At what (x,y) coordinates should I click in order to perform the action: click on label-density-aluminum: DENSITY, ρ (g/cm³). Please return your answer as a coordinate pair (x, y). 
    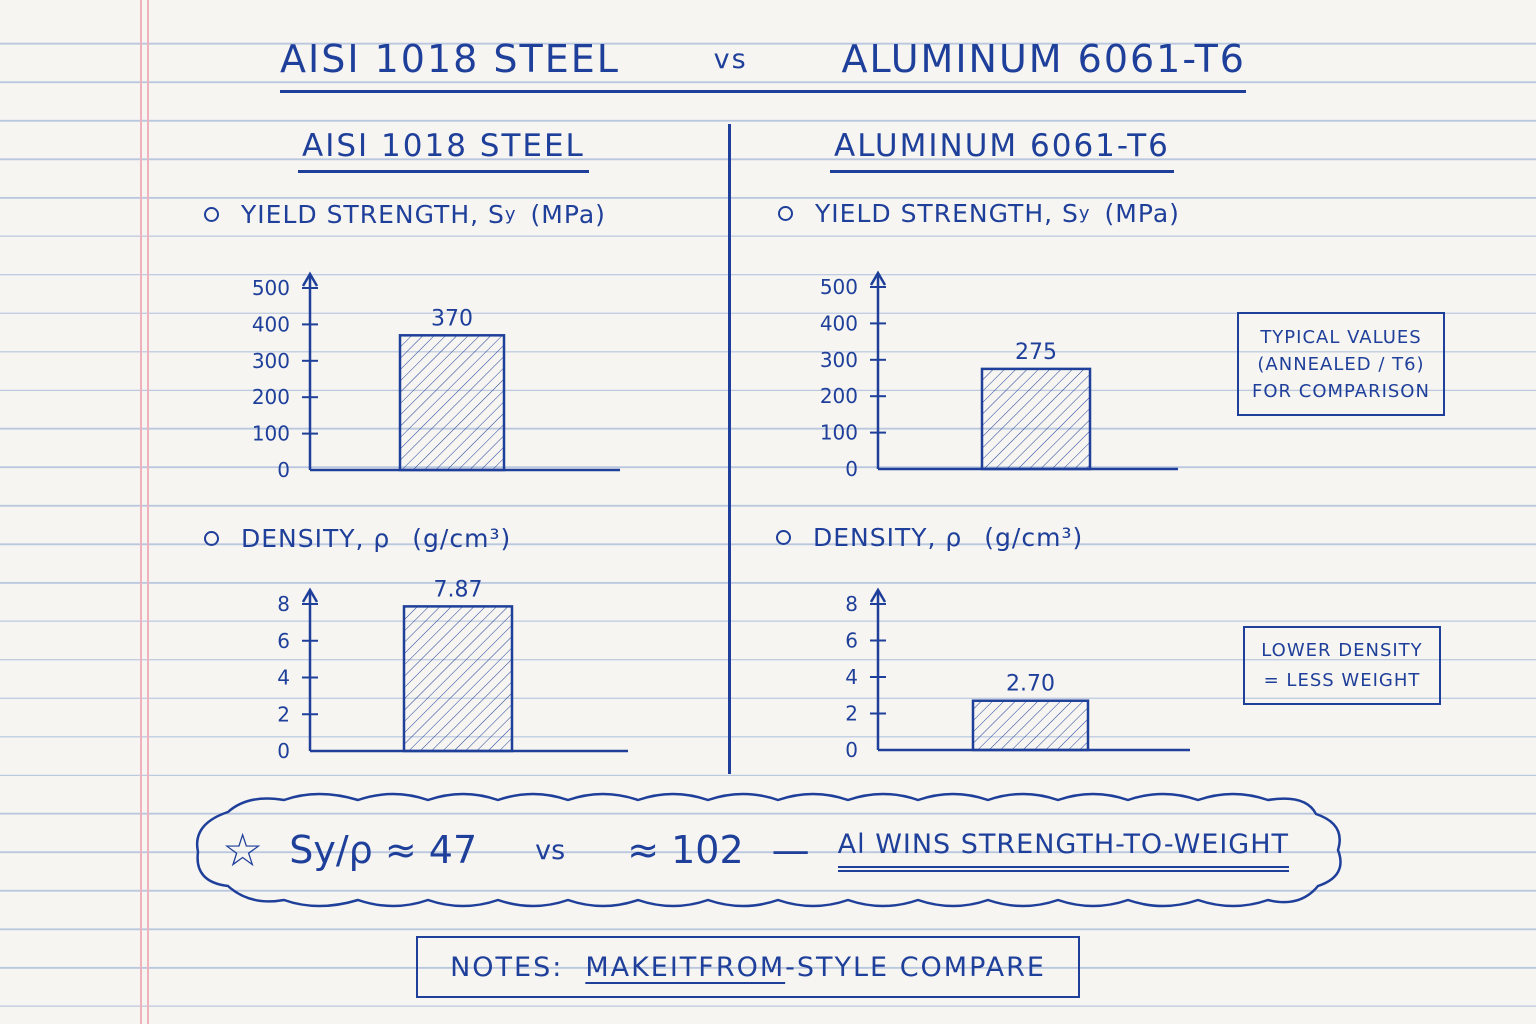
    Looking at the image, I should click on (929, 537).